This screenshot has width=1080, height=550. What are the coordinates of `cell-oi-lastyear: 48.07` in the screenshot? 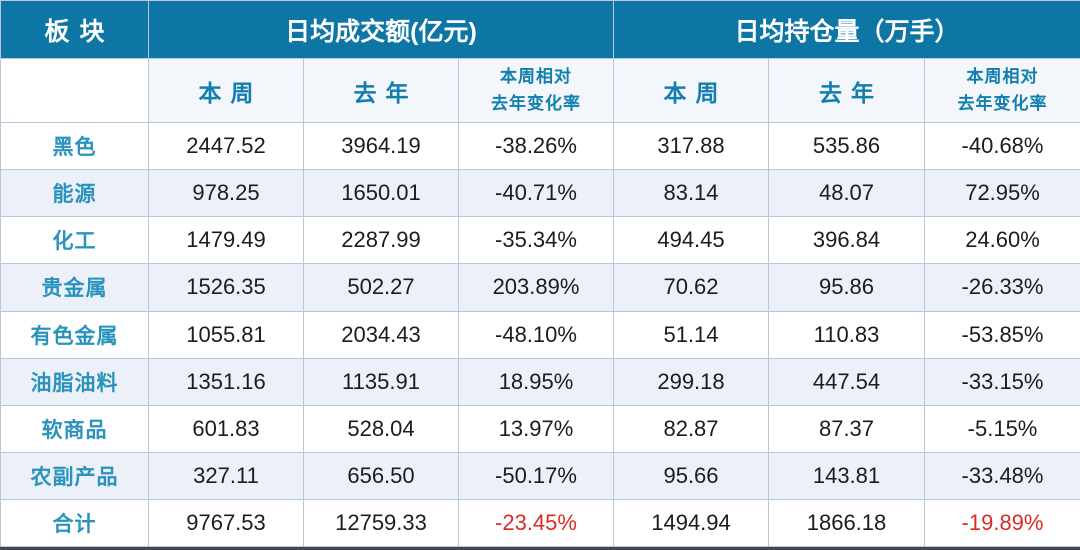 It's located at (846, 193).